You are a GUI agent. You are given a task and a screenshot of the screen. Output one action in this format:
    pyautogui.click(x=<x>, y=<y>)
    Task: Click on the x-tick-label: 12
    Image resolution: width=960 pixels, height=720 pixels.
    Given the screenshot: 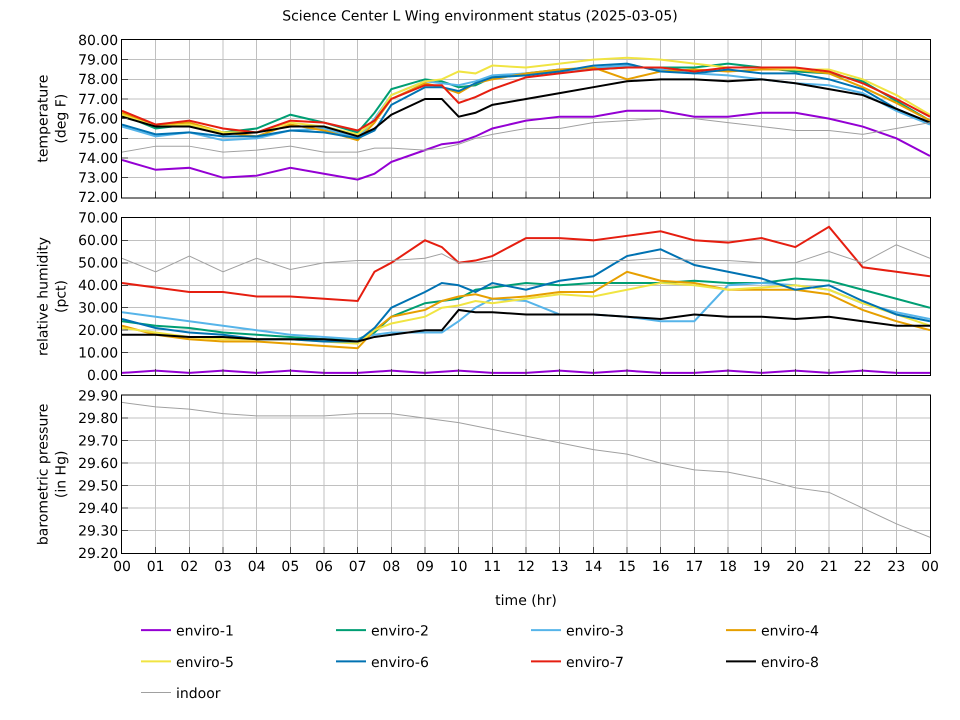 What is the action you would take?
    pyautogui.click(x=526, y=566)
    